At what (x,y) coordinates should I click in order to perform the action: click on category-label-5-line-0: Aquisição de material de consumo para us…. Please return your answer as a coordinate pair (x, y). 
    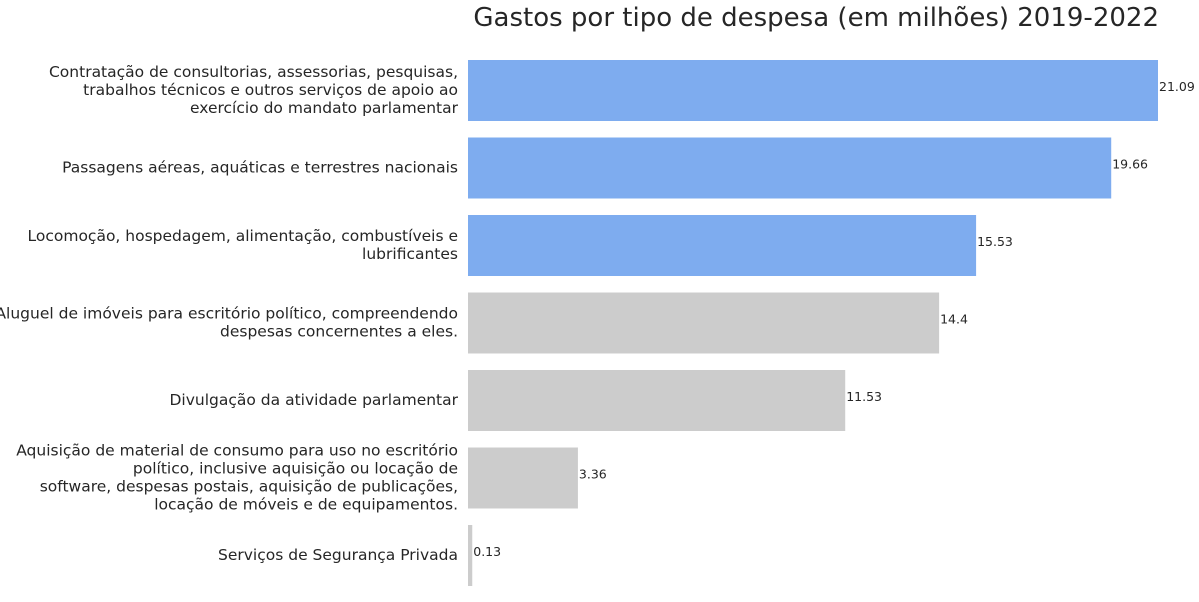
    Looking at the image, I should click on (237, 451).